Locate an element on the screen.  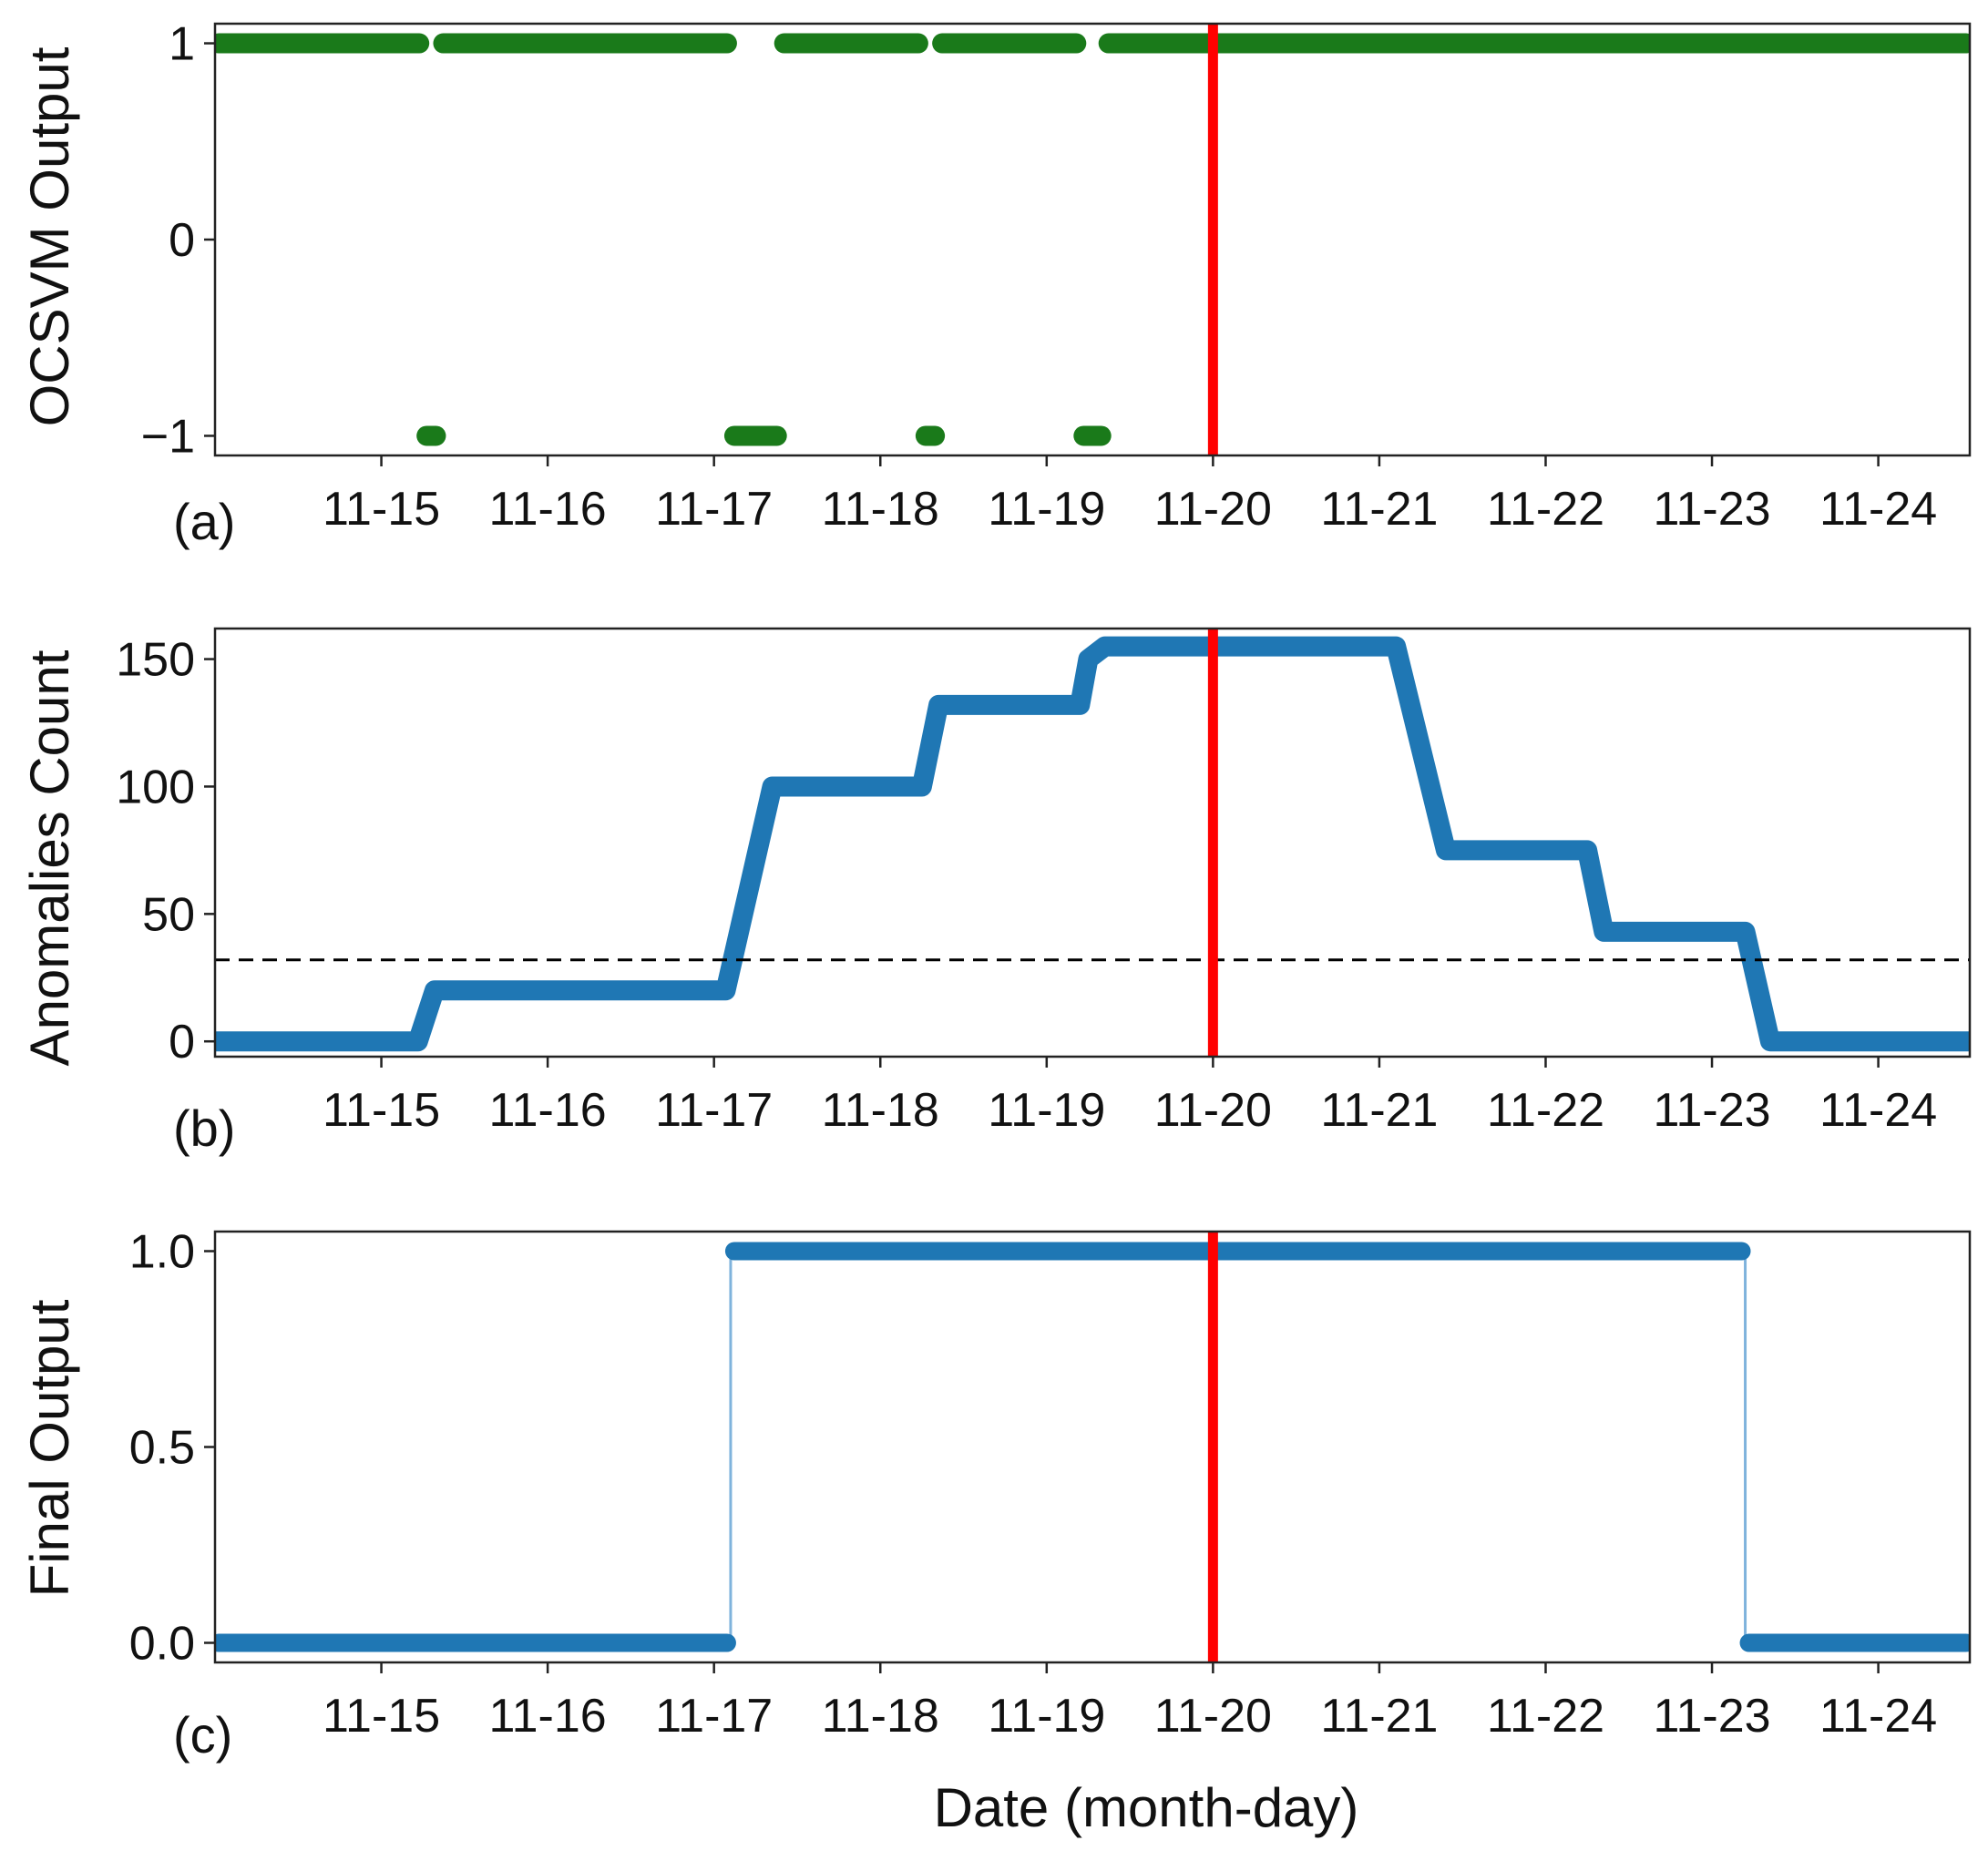
y-tick-label: 50 is located at coordinates (168, 914).